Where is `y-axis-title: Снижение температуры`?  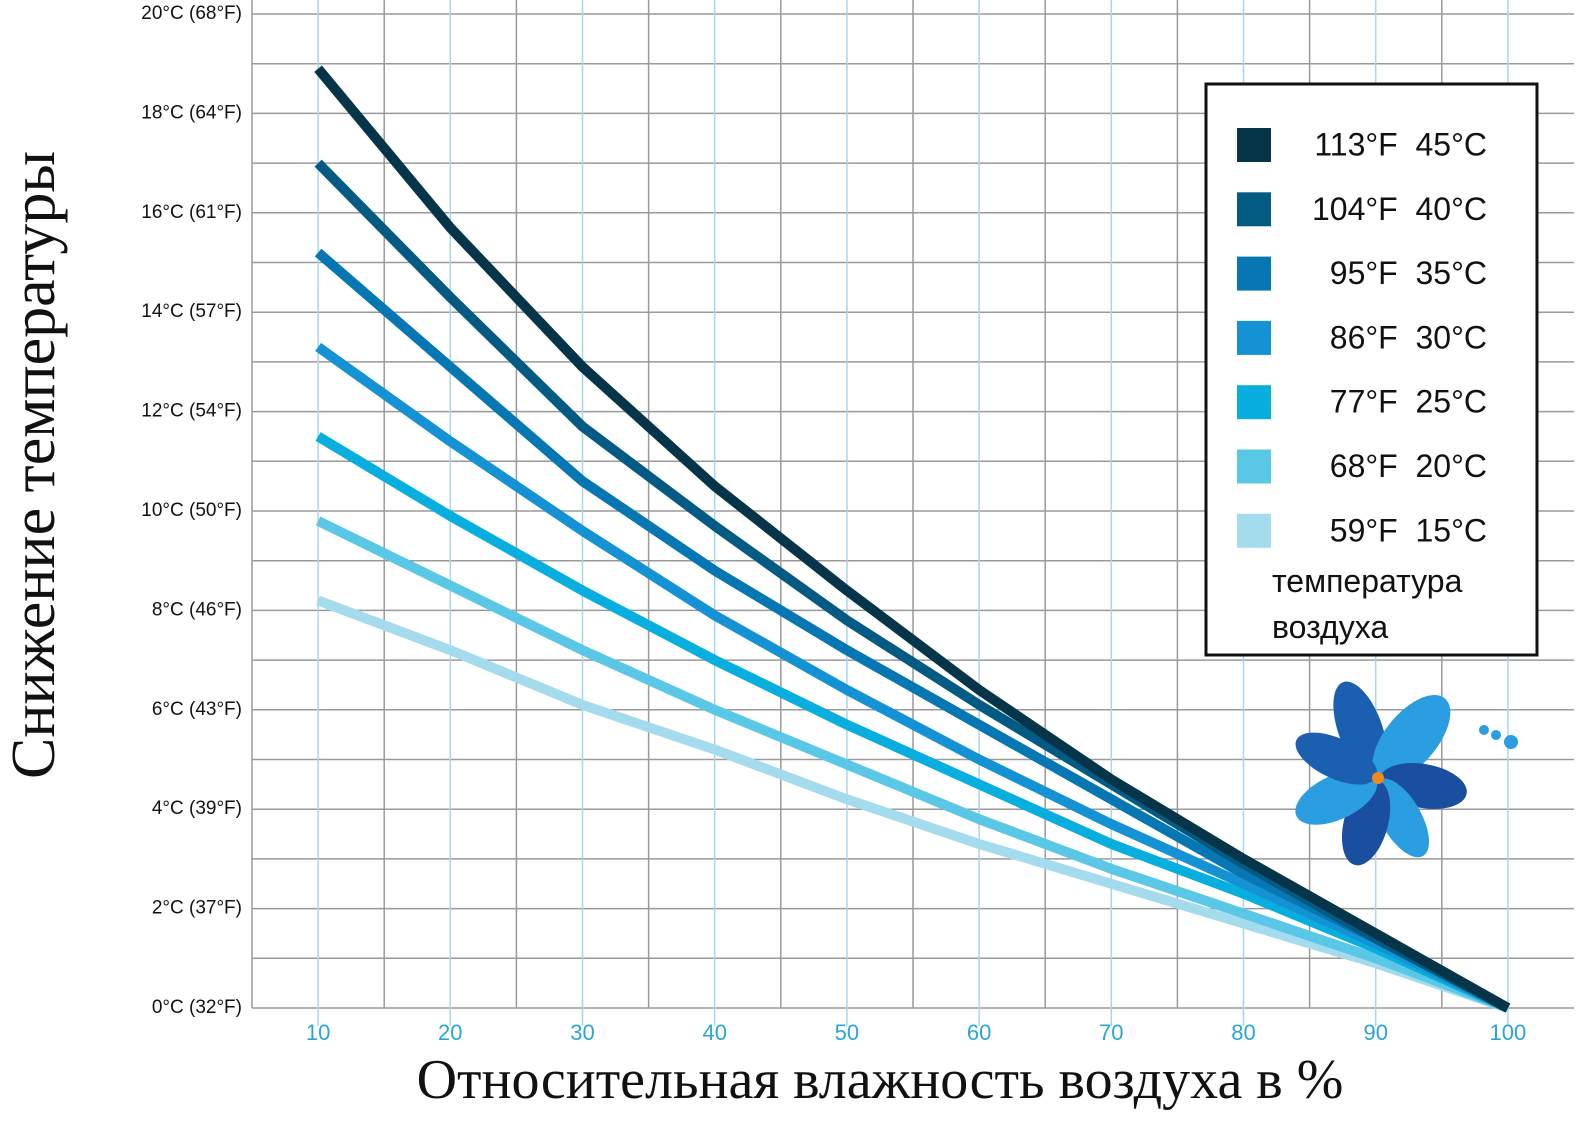
y-axis-title: Снижение температуры is located at coordinates (34, 465).